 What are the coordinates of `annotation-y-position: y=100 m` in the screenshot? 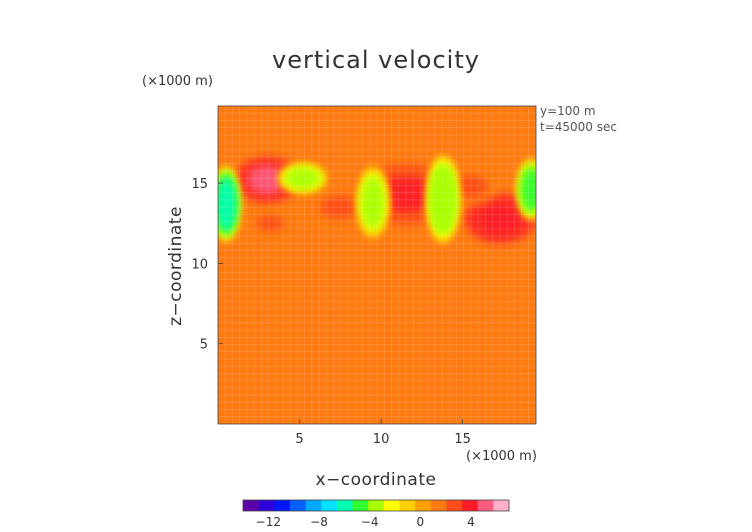 It's located at (568, 111).